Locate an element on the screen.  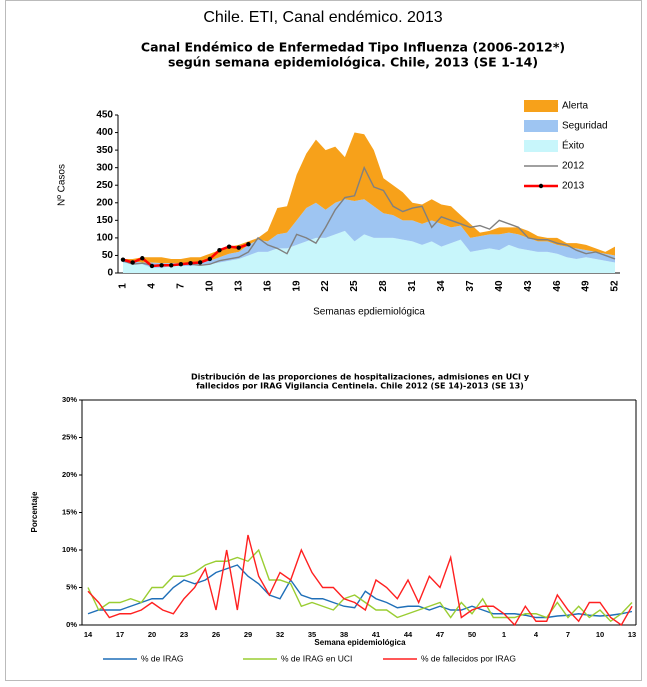
x-axis-label: Semanas epdiemiológica is located at coordinates (369, 312).